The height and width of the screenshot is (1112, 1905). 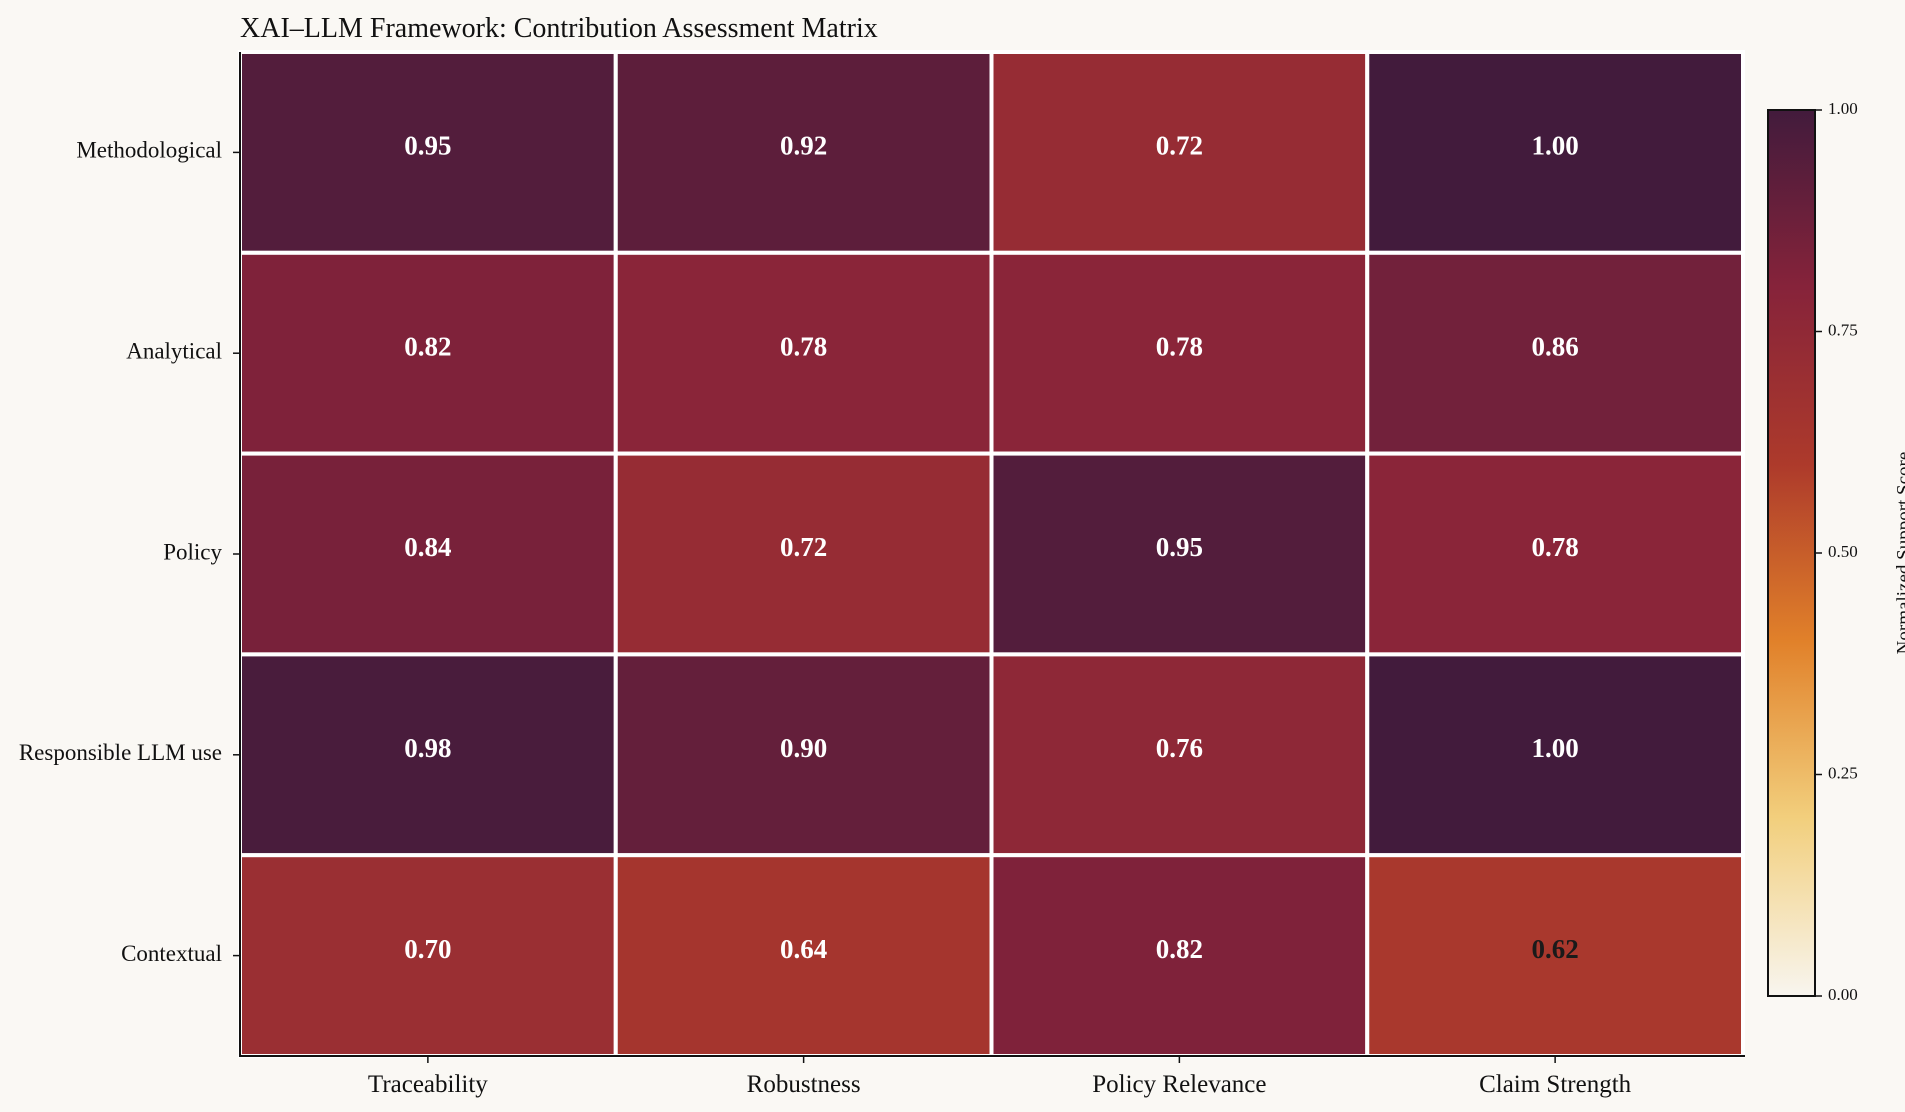 I want to click on cell-value-label: 0.84, so click(x=427, y=547).